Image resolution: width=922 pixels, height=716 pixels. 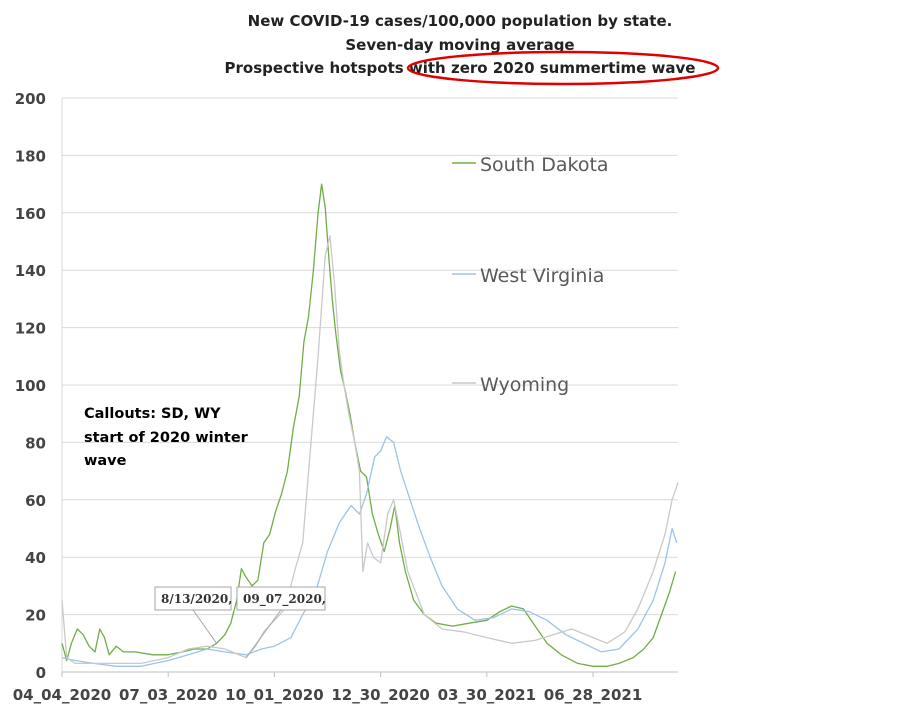 I want to click on y-axis-ticks: 0 20 40 60 80 100 120 140 160 180 200, so click(x=30, y=386).